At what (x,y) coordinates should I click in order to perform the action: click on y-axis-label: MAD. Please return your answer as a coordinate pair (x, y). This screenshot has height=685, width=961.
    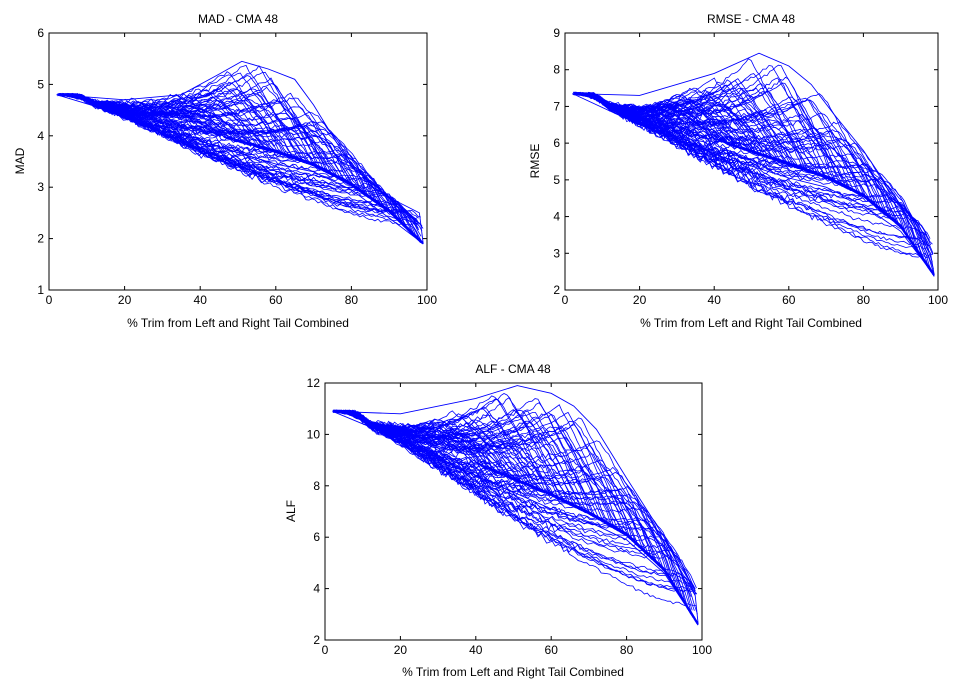
    Looking at the image, I should click on (20, 160).